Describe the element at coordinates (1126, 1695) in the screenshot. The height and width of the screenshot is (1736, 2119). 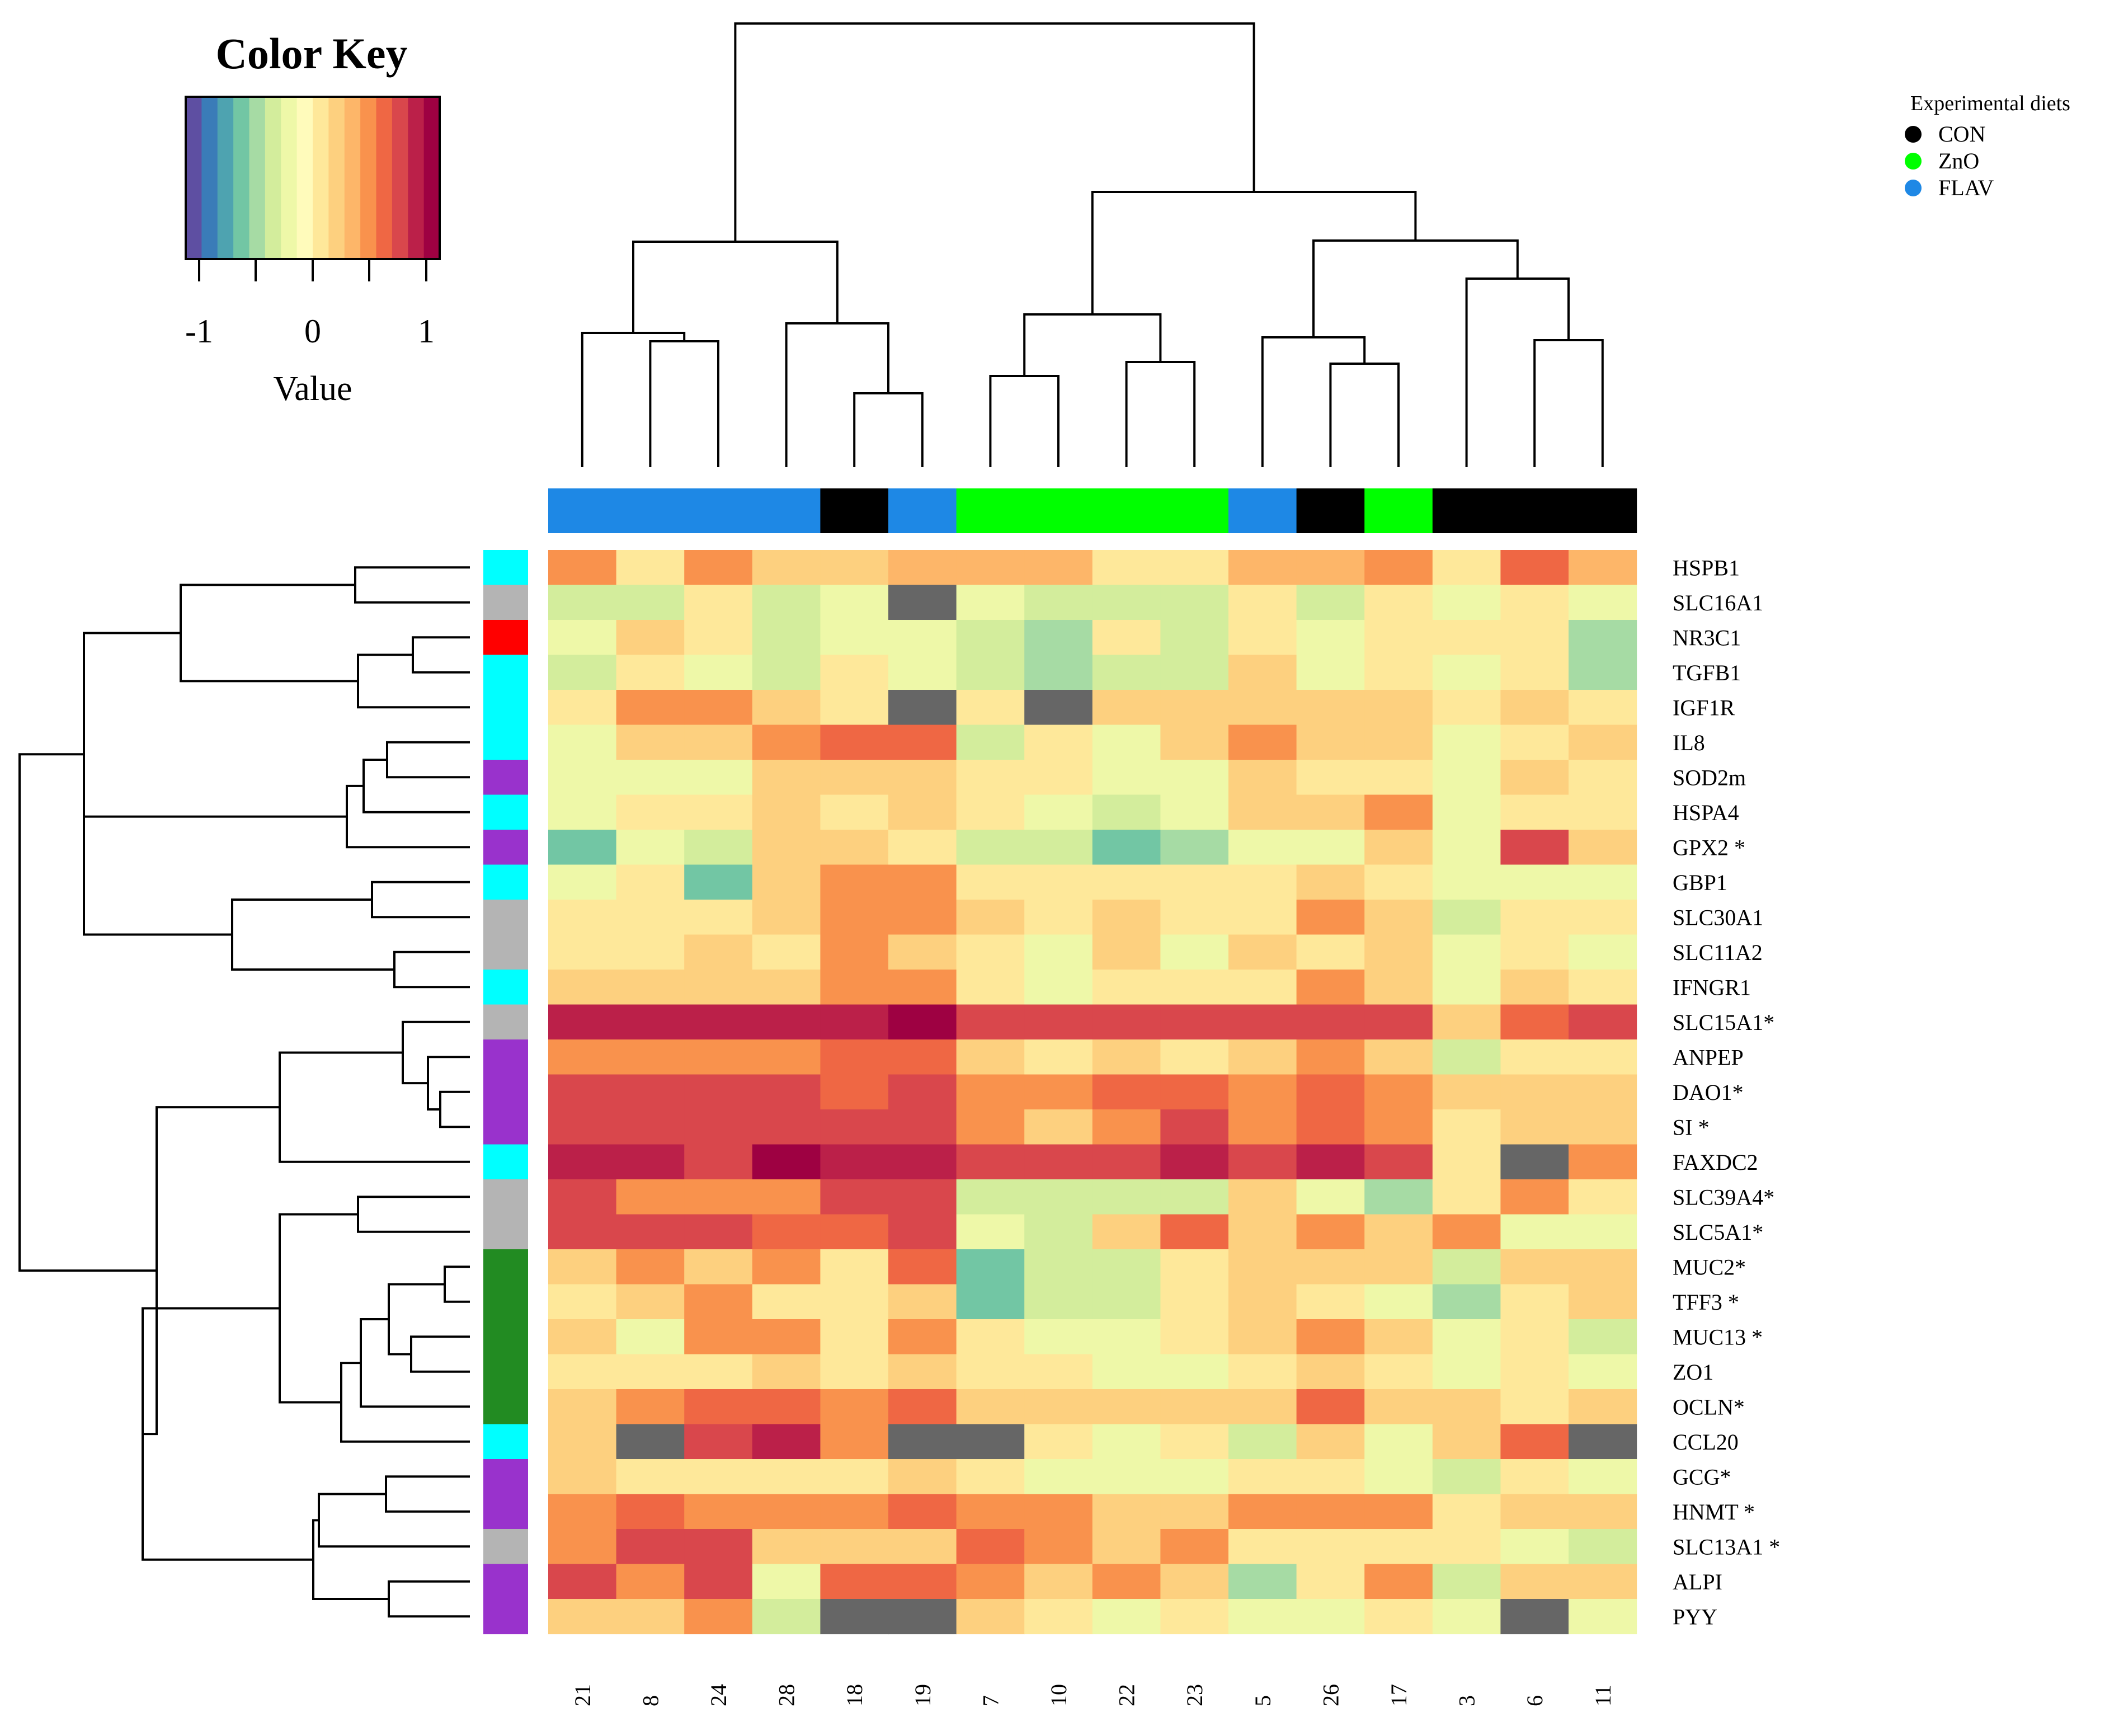
I see `sample-label: 22` at that location.